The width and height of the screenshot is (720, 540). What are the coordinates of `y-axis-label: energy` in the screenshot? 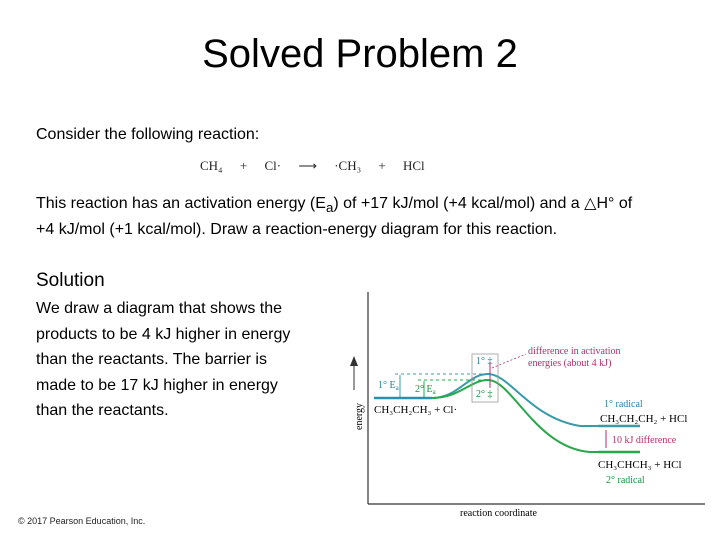 It's located at (359, 416).